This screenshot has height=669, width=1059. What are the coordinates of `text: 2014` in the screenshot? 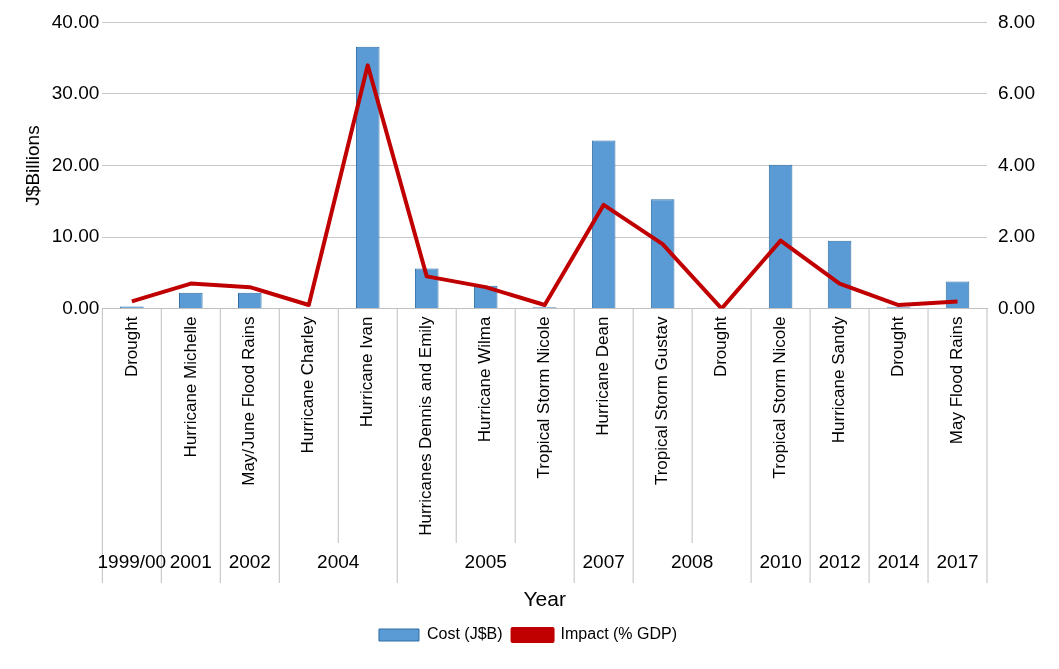 It's located at (899, 562).